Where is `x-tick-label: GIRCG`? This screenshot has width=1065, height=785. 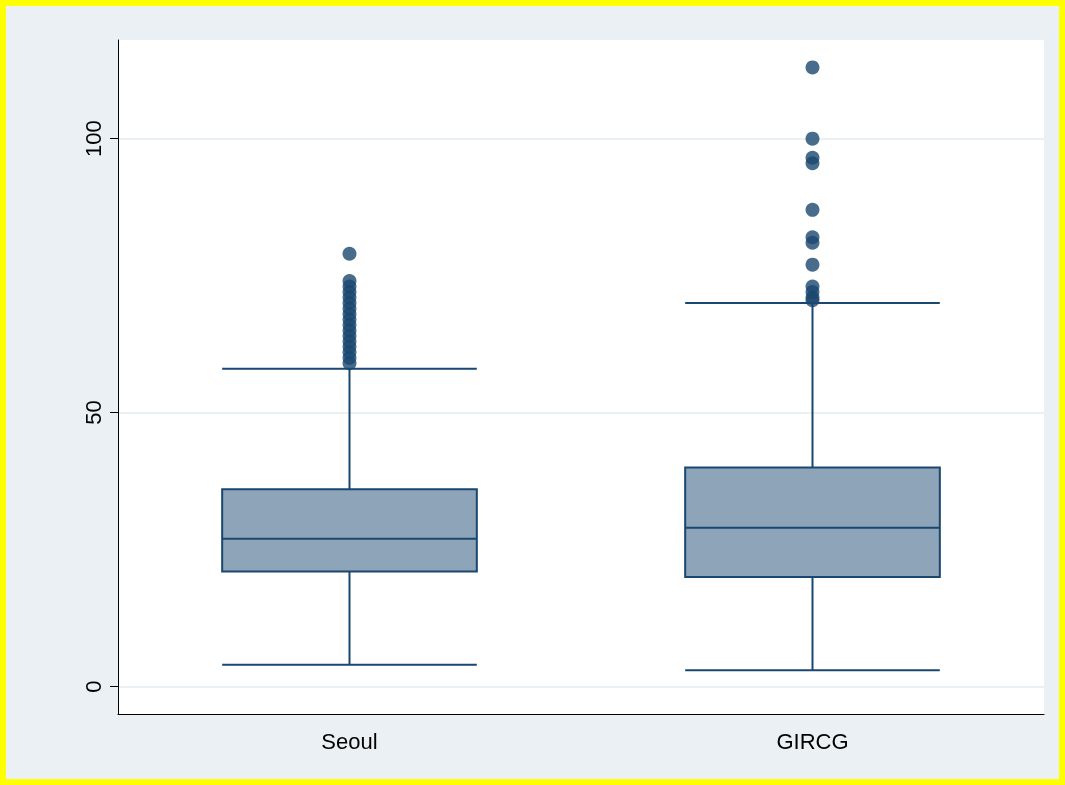 x-tick-label: GIRCG is located at coordinates (812, 741).